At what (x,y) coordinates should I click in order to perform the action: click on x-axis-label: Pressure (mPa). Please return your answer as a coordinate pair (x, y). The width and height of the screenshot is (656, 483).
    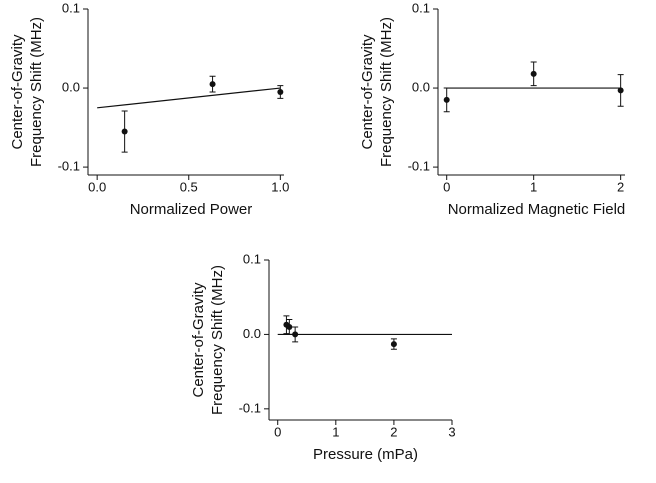
    Looking at the image, I should click on (365, 454).